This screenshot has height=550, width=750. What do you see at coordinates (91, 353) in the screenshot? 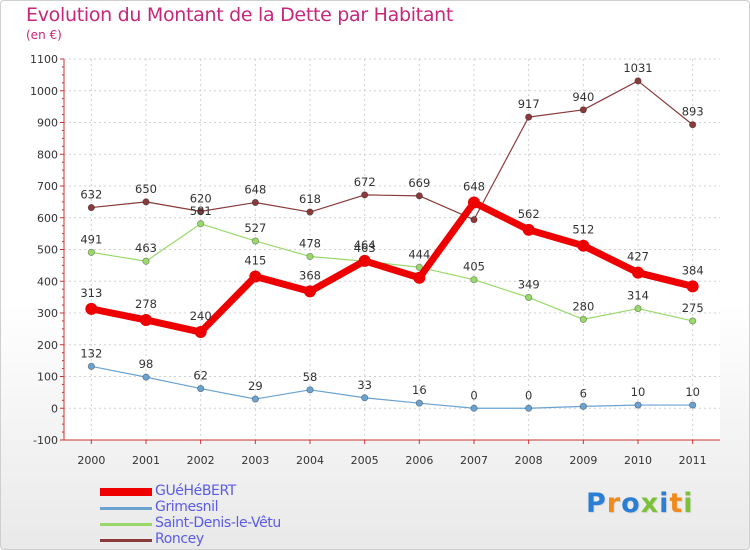
I see `data-label: 132` at bounding box center [91, 353].